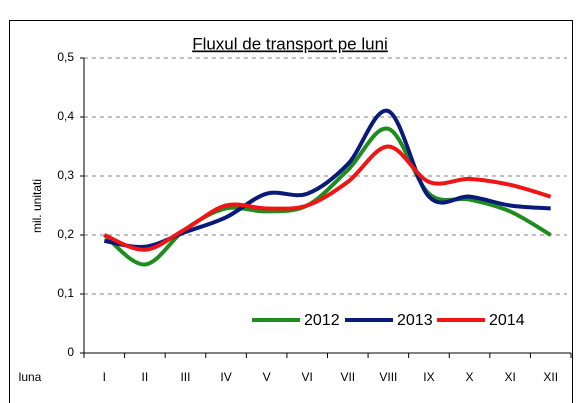 The image size is (578, 403). Describe the element at coordinates (65, 293) in the screenshot. I see `y-tick-label: 0,1` at that location.